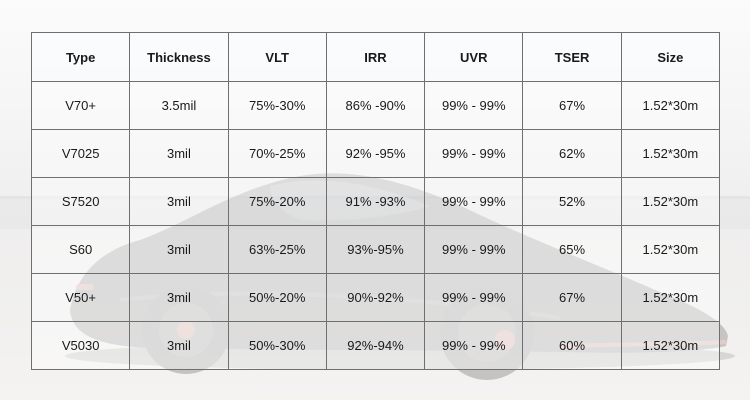 The height and width of the screenshot is (400, 750). What do you see at coordinates (572, 57) in the screenshot?
I see `column-header-tser: TSER` at bounding box center [572, 57].